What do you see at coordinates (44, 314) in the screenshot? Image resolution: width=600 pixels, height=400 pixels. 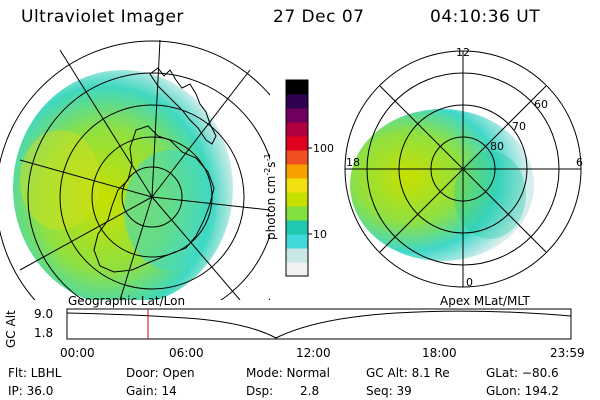 I see `timeline-ytick-9: 9.0` at bounding box center [44, 314].